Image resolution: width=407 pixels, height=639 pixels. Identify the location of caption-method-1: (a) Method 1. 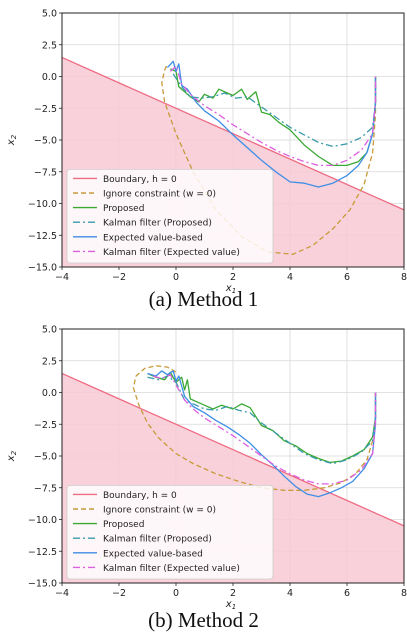
(203, 299).